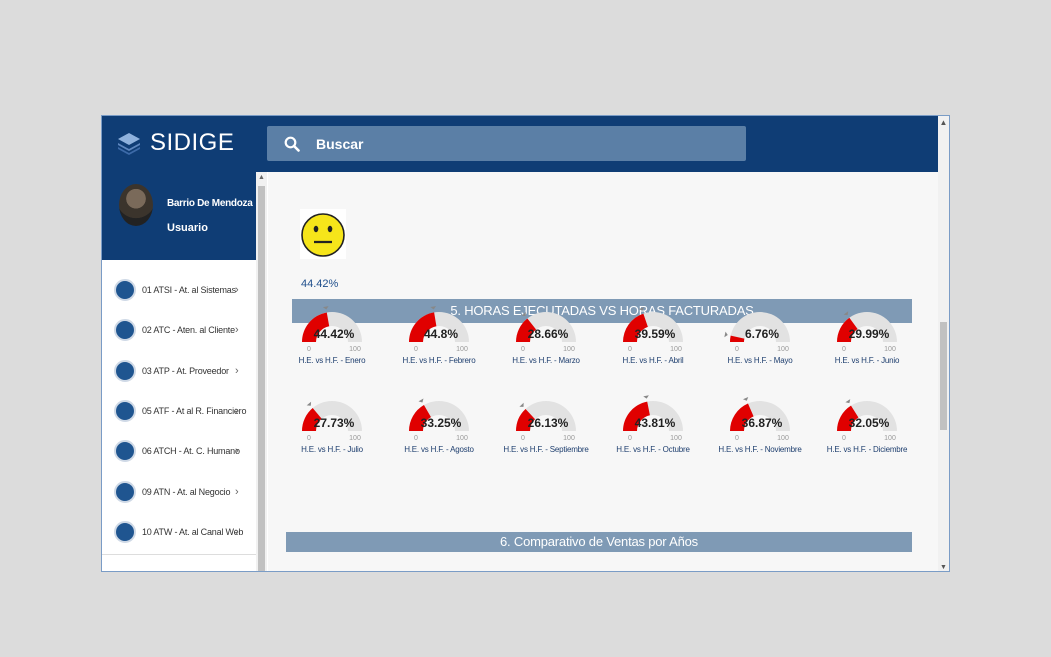 This screenshot has height=657, width=1051. I want to click on gauge-7: 27.73% 0 100 H.E. vs H.F. - Julio, so click(332, 422).